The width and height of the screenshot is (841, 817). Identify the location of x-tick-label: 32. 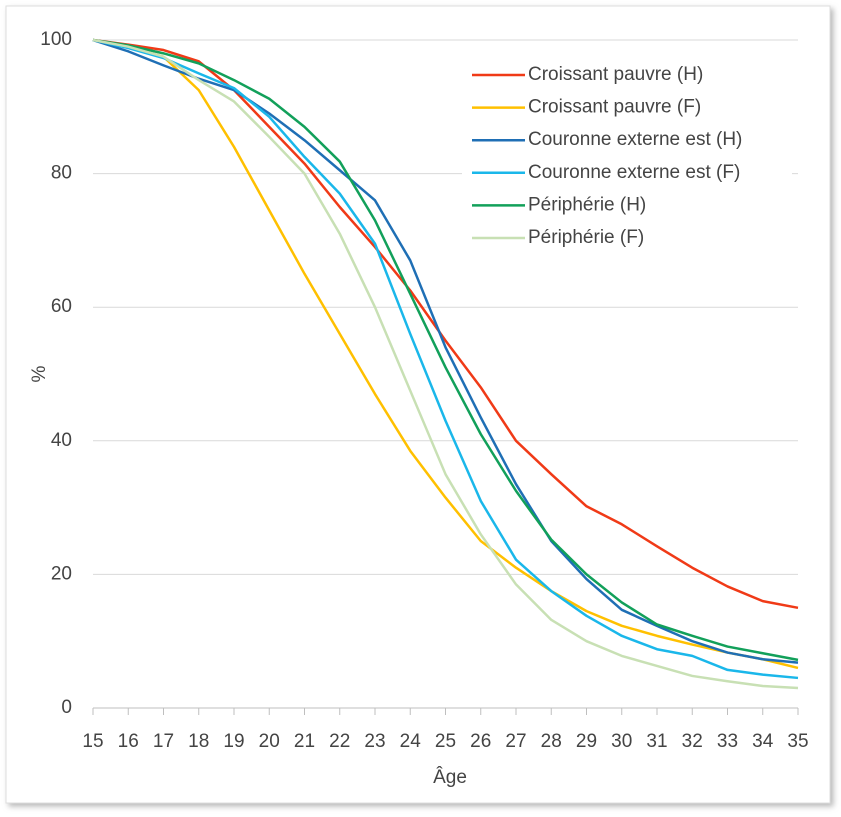
(692, 741).